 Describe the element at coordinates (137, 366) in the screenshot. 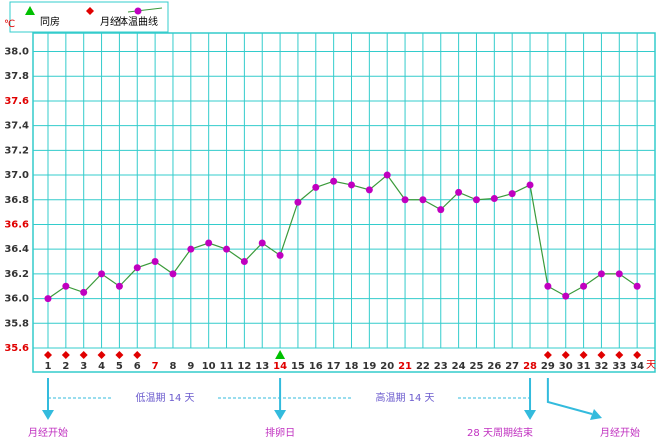

I see `x-tick-label: 6` at that location.